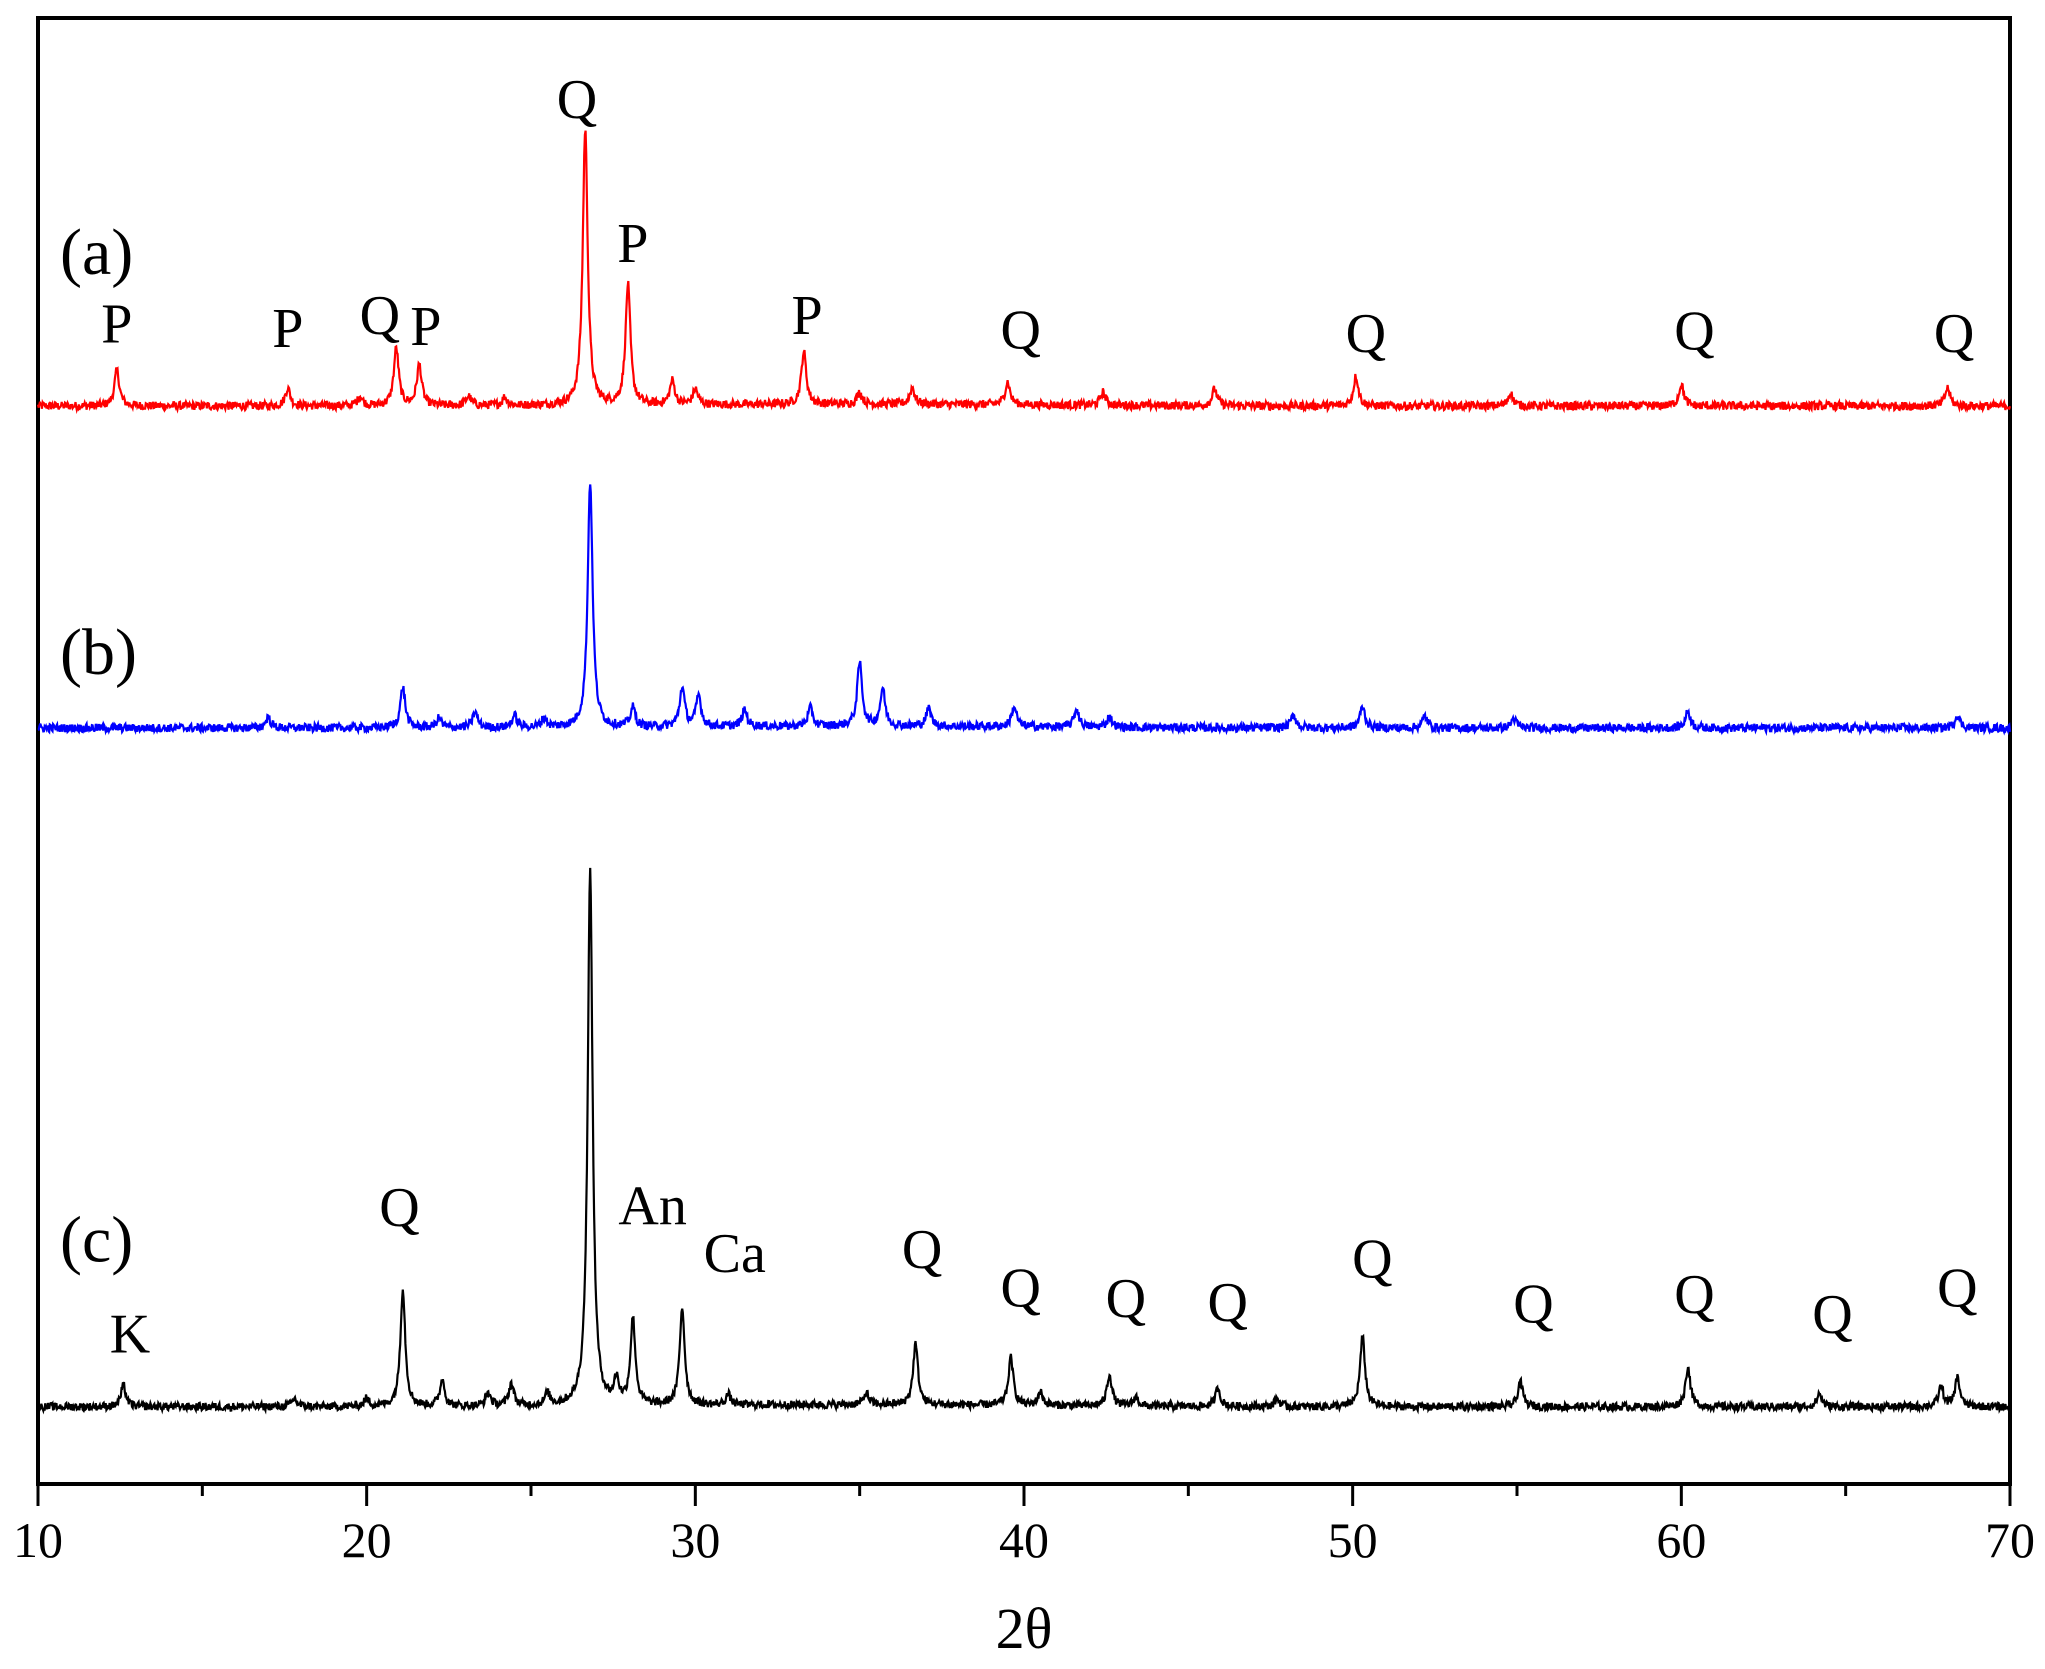 This screenshot has width=2045, height=1669. What do you see at coordinates (98, 746) in the screenshot?
I see `curve-labels: (a) (b) (c)` at bounding box center [98, 746].